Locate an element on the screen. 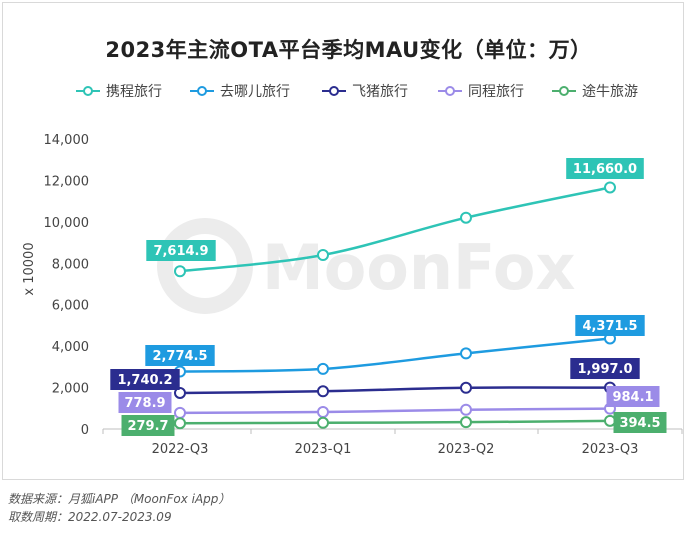 The width and height of the screenshot is (697, 533). legend-label: 去哪儿旅行 is located at coordinates (255, 92).